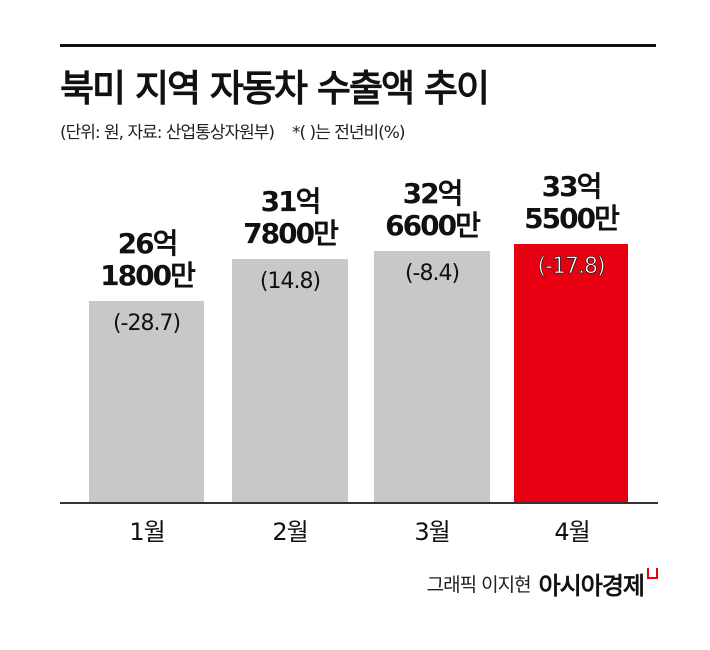  What do you see at coordinates (148, 275) in the screenshot?
I see `value-line-2: 1800만` at bounding box center [148, 275].